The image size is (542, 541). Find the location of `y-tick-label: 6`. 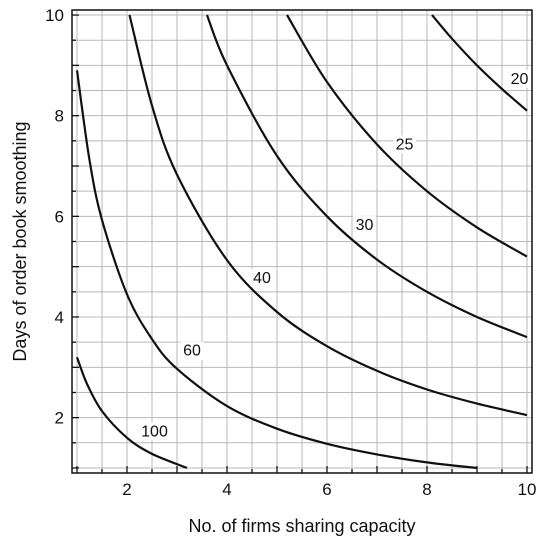

y-tick-label: 6 is located at coordinates (59, 216).